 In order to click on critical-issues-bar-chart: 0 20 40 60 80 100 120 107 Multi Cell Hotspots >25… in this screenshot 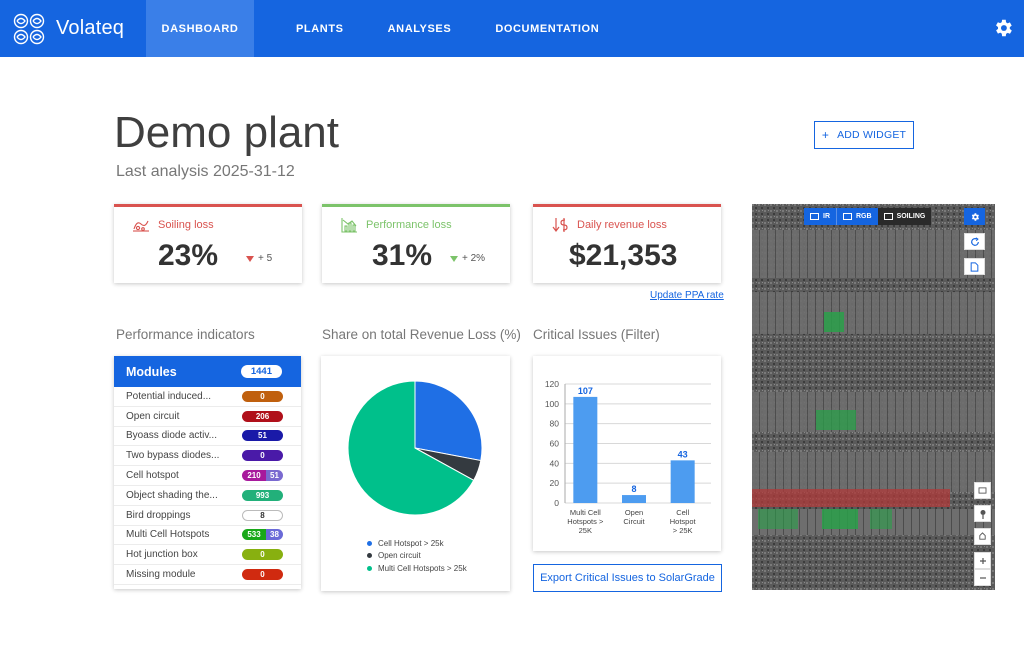, I will do `click(628, 457)`.